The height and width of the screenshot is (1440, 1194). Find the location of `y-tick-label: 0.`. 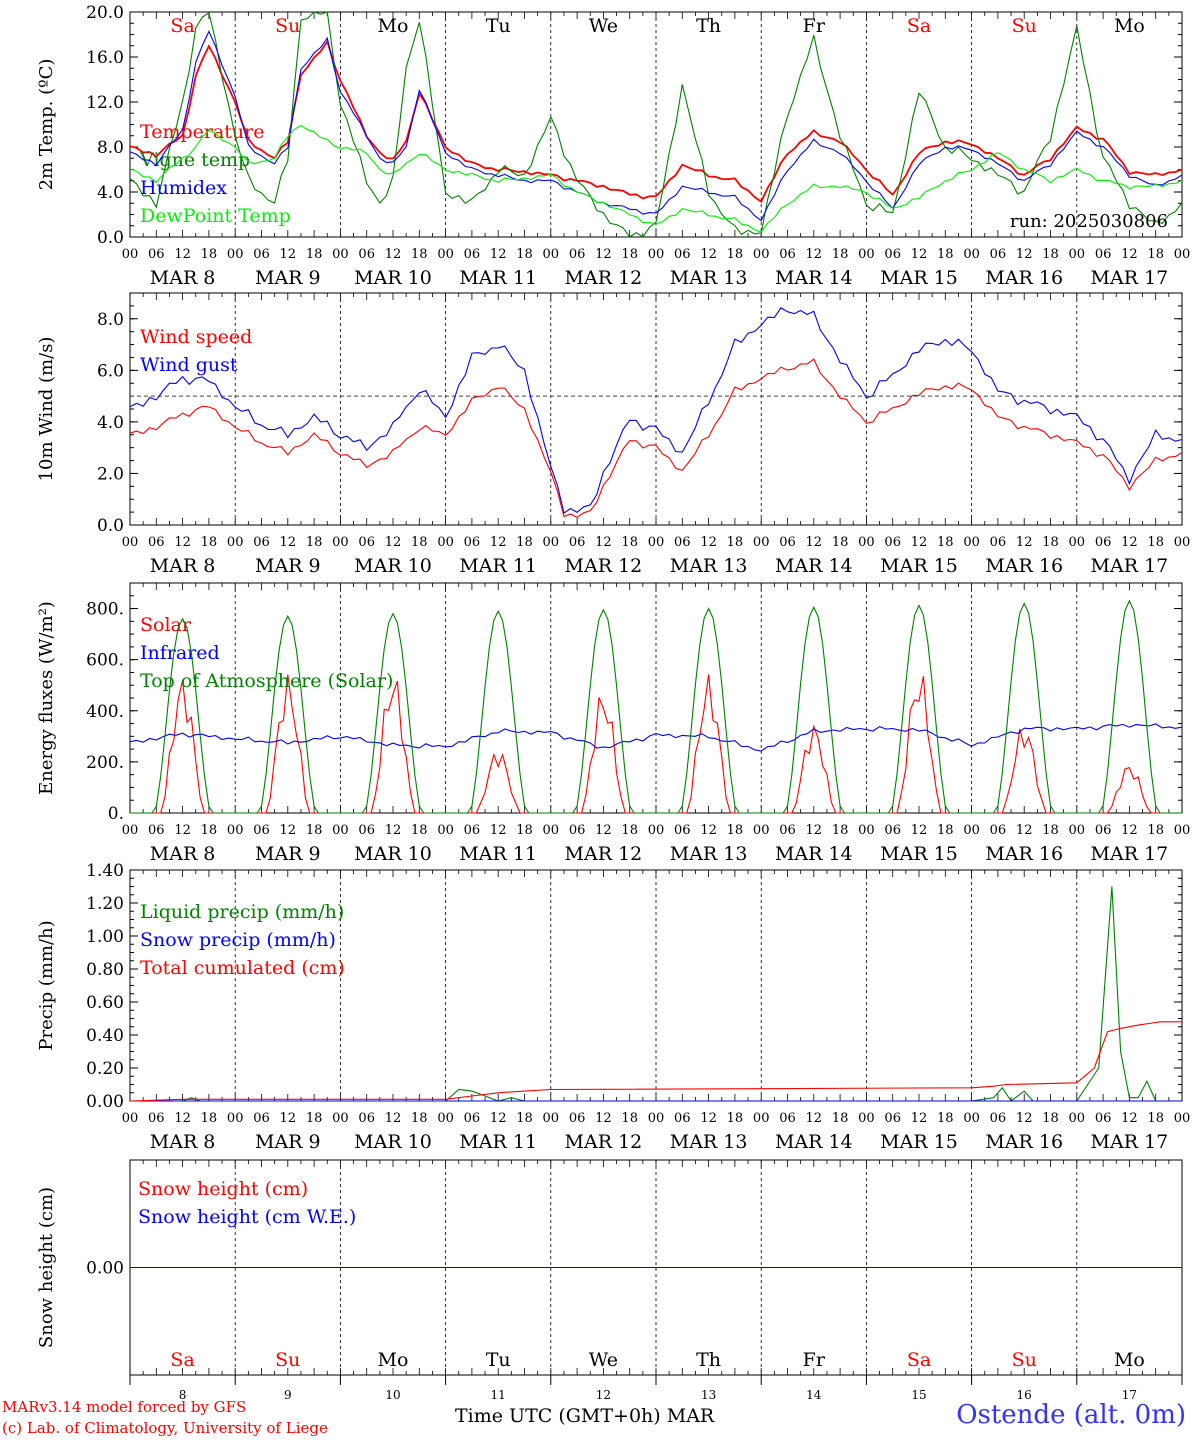

y-tick-label: 0. is located at coordinates (116, 814).